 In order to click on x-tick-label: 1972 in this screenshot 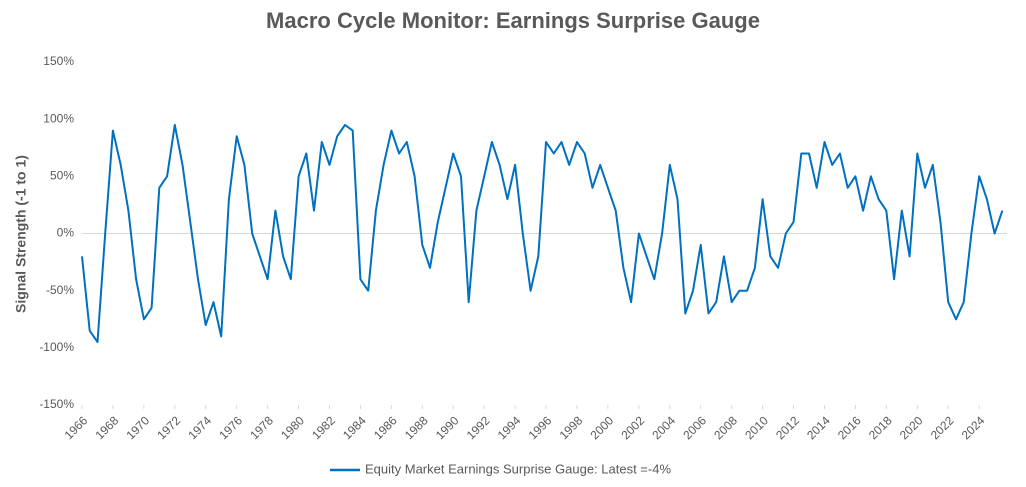, I will do `click(168, 427)`.